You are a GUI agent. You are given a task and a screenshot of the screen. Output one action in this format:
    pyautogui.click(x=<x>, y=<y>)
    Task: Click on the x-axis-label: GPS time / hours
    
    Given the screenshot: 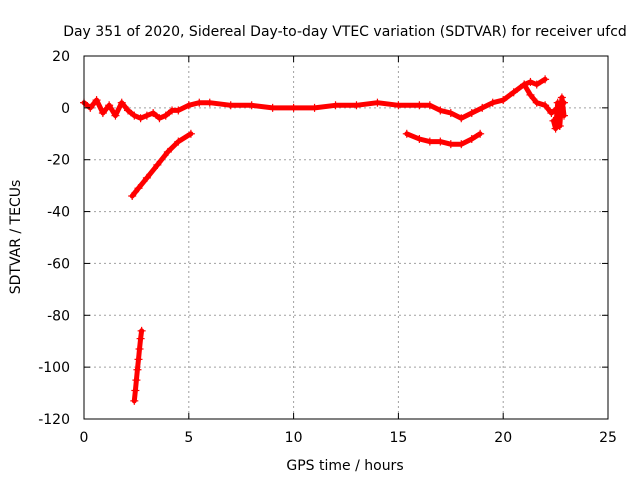 What is the action you would take?
    pyautogui.click(x=344, y=466)
    